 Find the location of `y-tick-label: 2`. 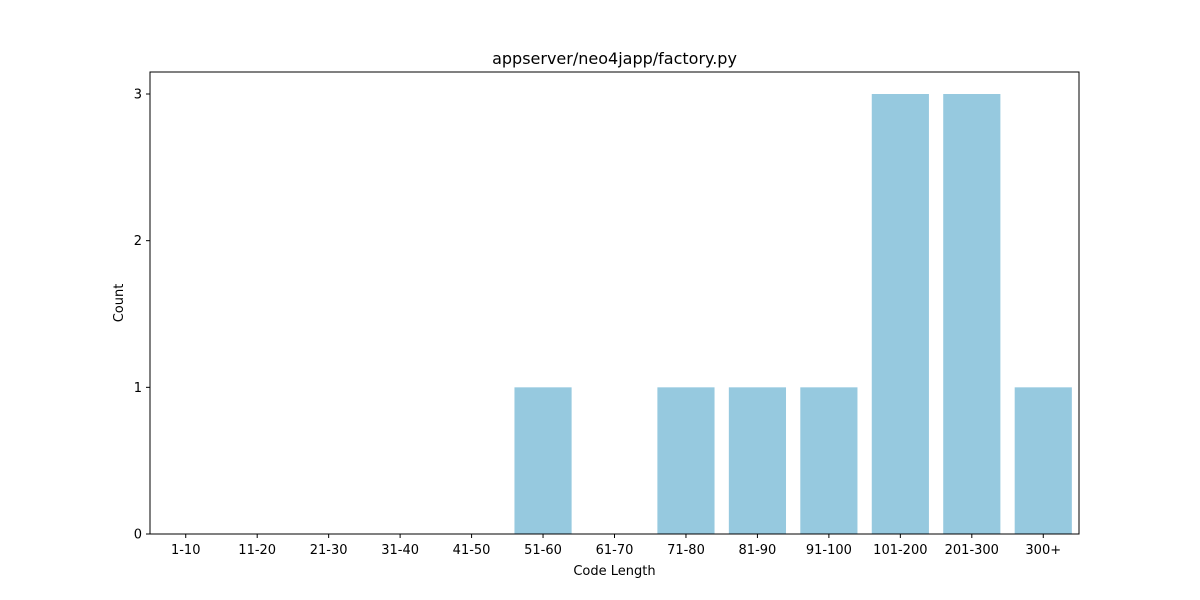

y-tick-label: 2 is located at coordinates (138, 241).